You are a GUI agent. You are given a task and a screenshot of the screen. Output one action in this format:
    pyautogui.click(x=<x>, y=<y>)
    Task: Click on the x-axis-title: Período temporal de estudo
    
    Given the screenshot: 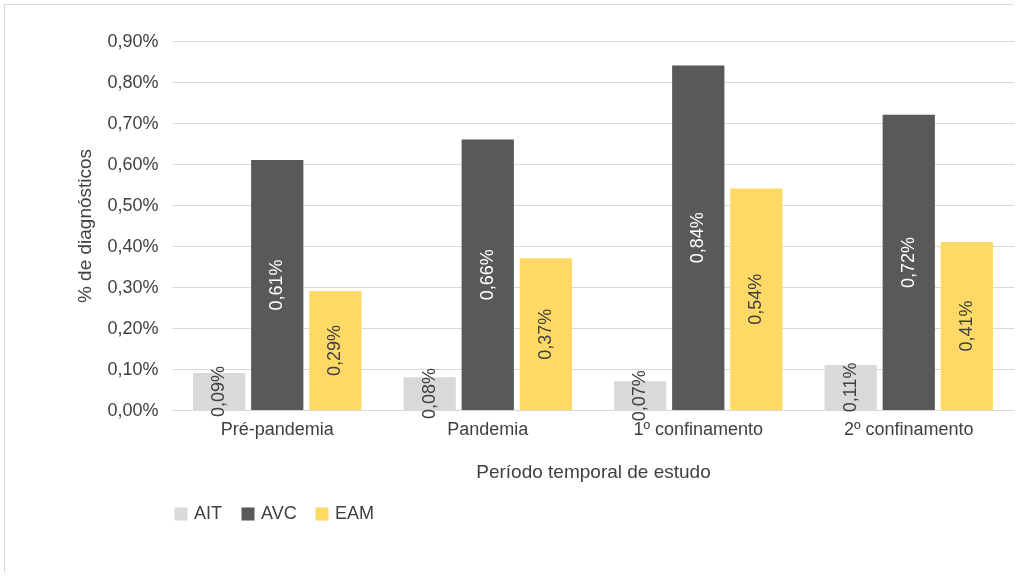 What is the action you would take?
    pyautogui.click(x=593, y=471)
    